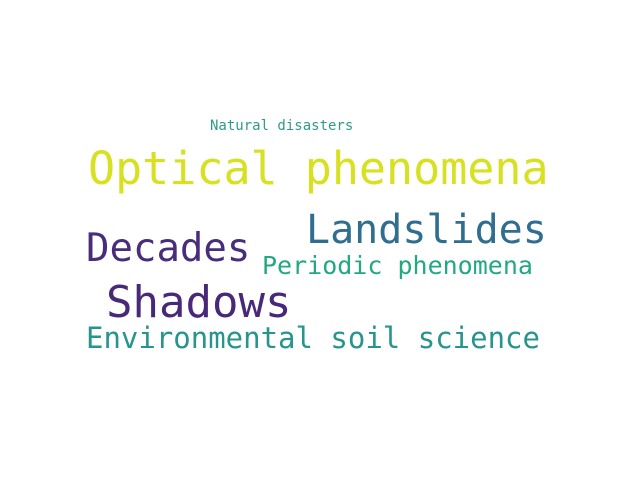  I want to click on word-optical-phenomena: Optical phenomena, so click(318, 168).